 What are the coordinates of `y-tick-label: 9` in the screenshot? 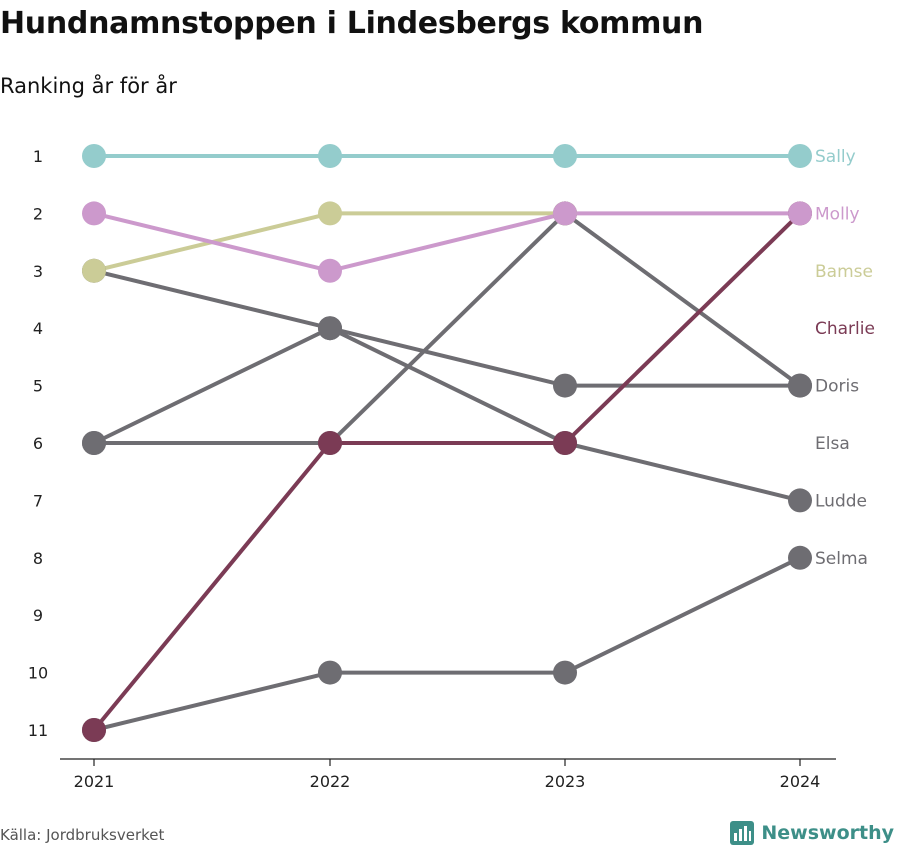 It's located at (38, 615).